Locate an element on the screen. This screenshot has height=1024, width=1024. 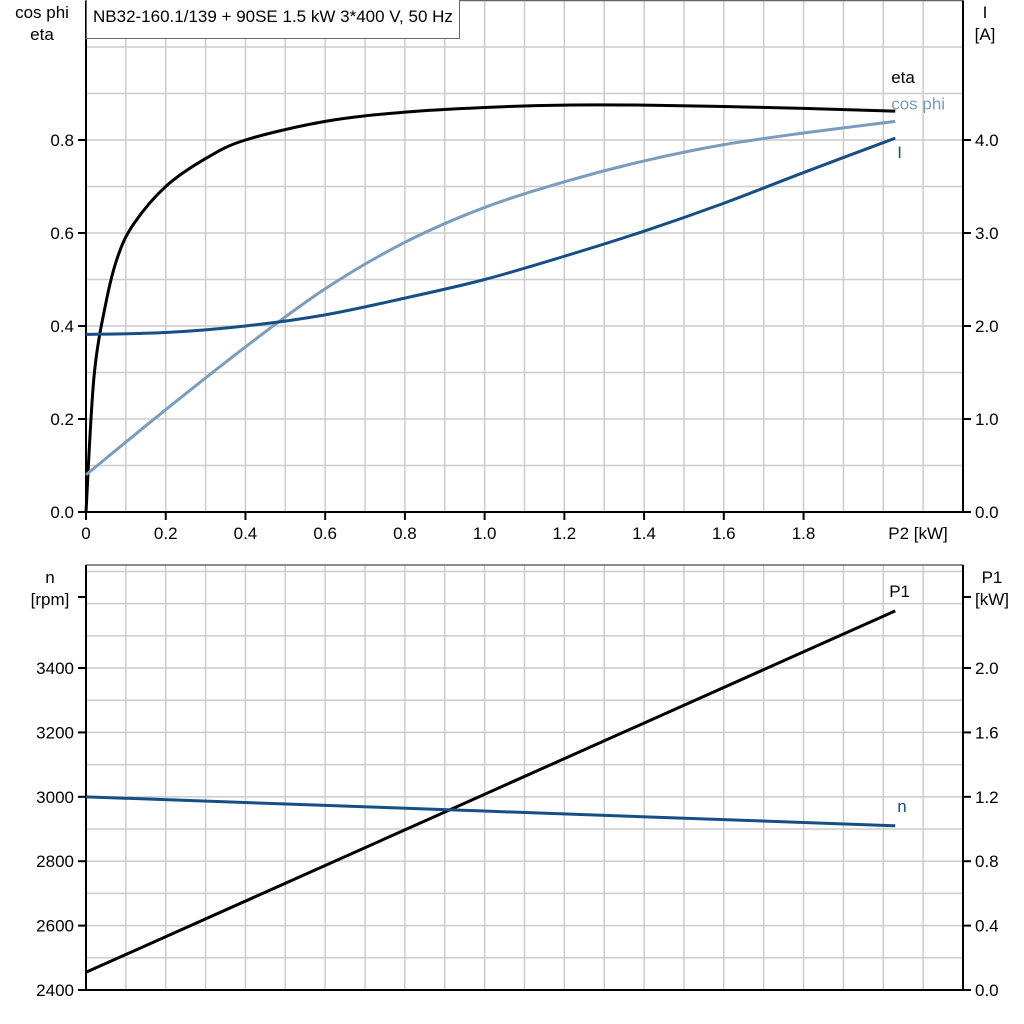
y-right-tick-label: 0.4 is located at coordinates (987, 926).